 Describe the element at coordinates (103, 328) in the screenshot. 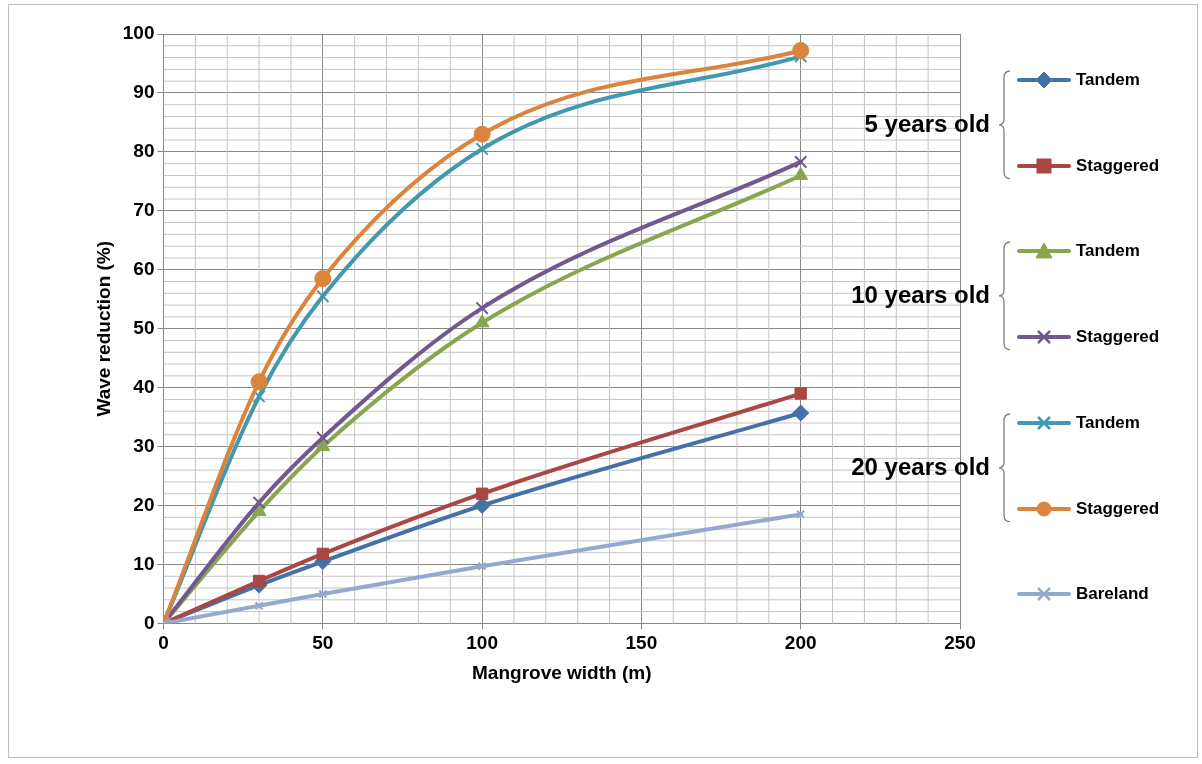

I see `y-axis-title: Wave reduction (%)` at that location.